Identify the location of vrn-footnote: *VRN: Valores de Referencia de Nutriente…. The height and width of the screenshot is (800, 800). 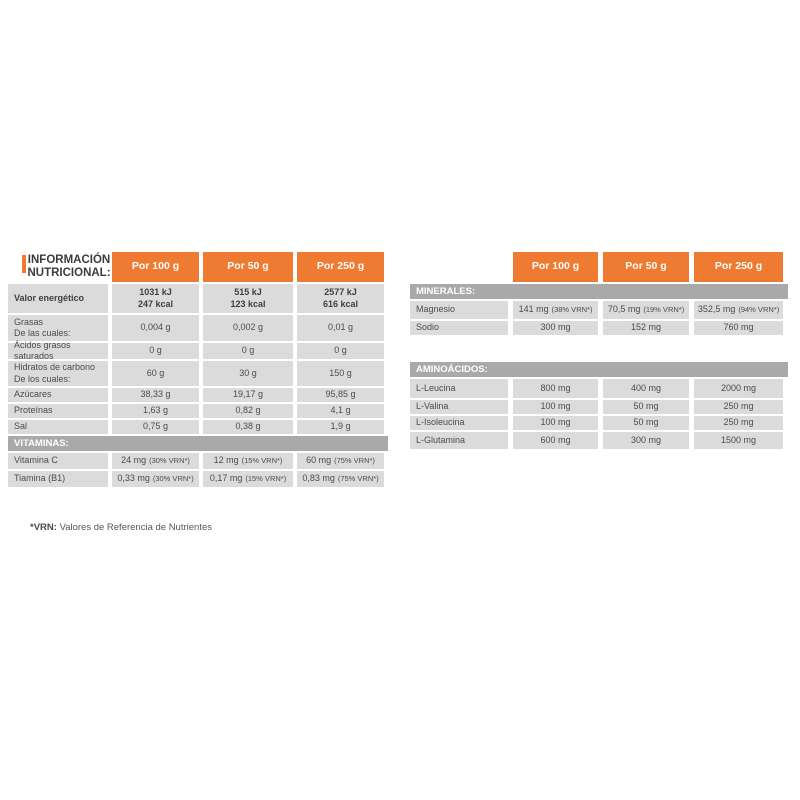
(121, 527).